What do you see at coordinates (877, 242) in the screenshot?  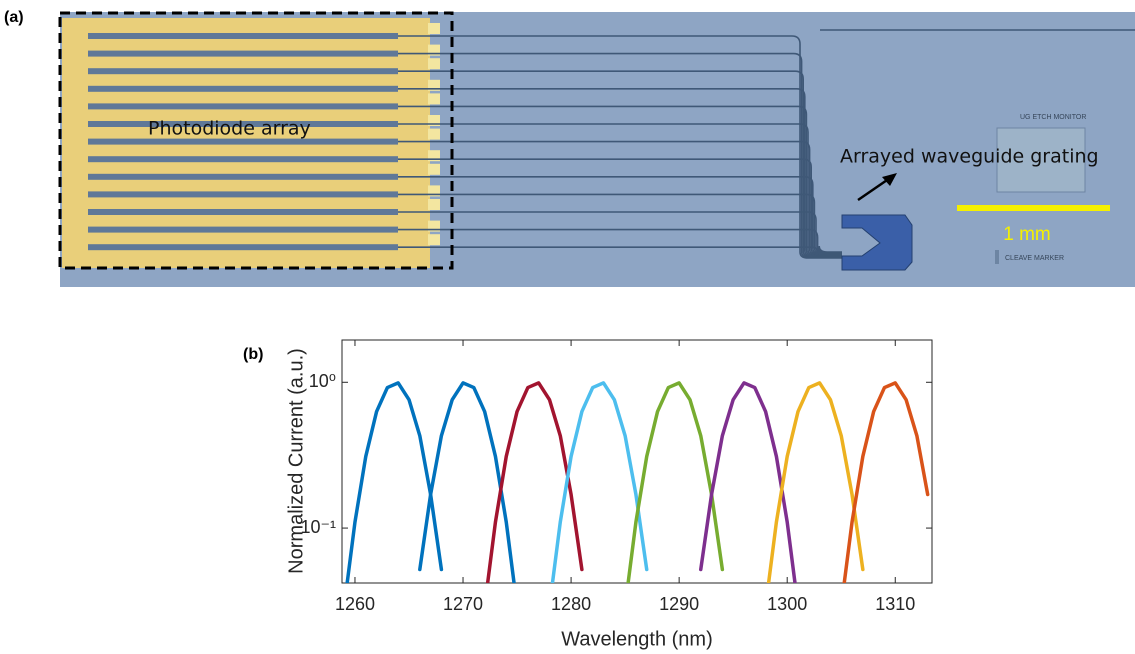 I see `awg` at bounding box center [877, 242].